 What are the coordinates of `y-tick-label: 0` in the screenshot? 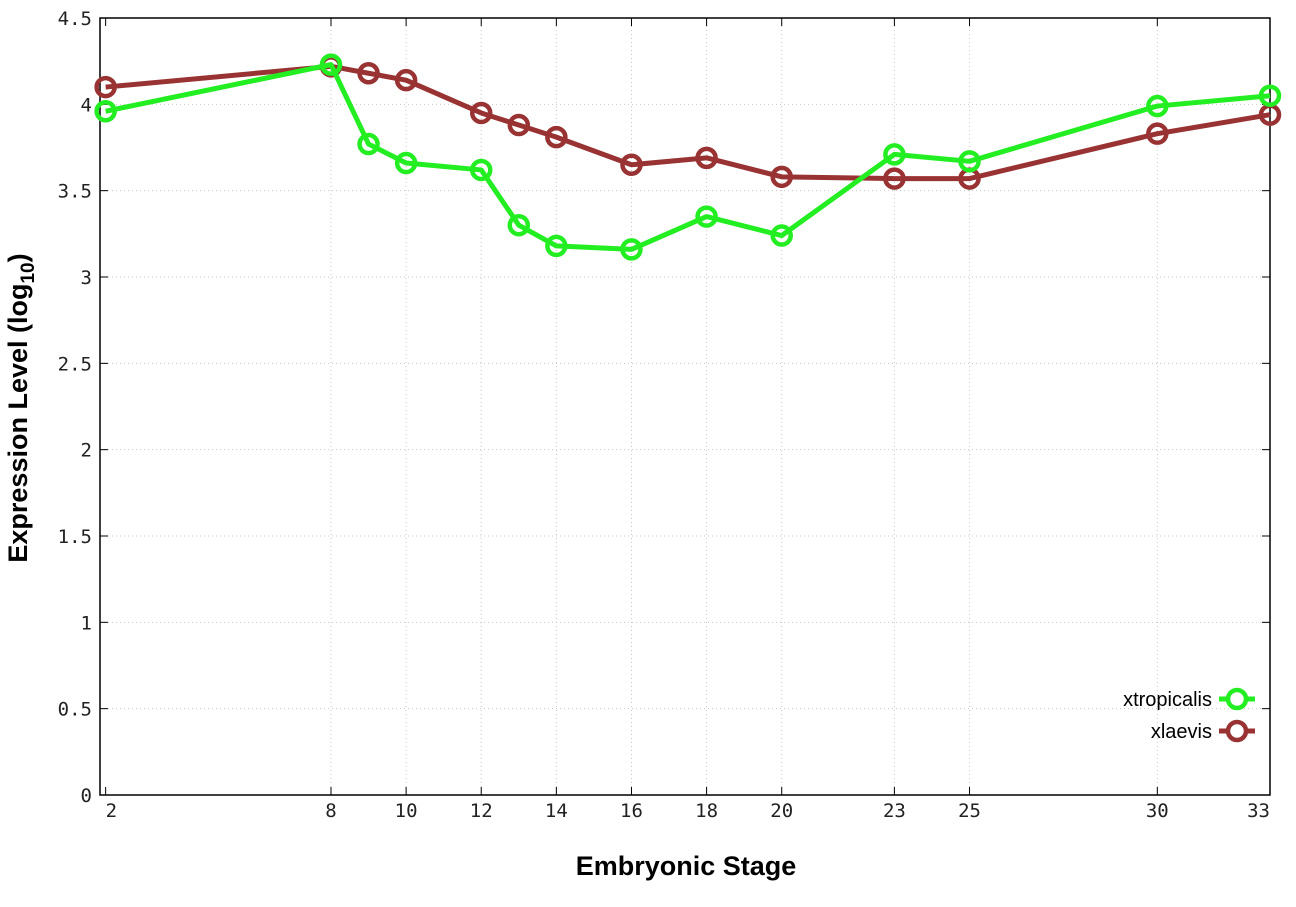 It's located at (86, 796).